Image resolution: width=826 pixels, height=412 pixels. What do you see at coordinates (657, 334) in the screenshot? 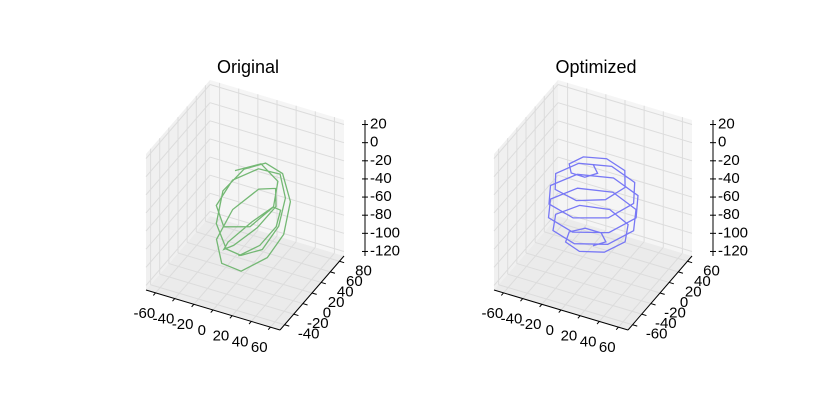
I see `y-tick-label: -60` at bounding box center [657, 334].